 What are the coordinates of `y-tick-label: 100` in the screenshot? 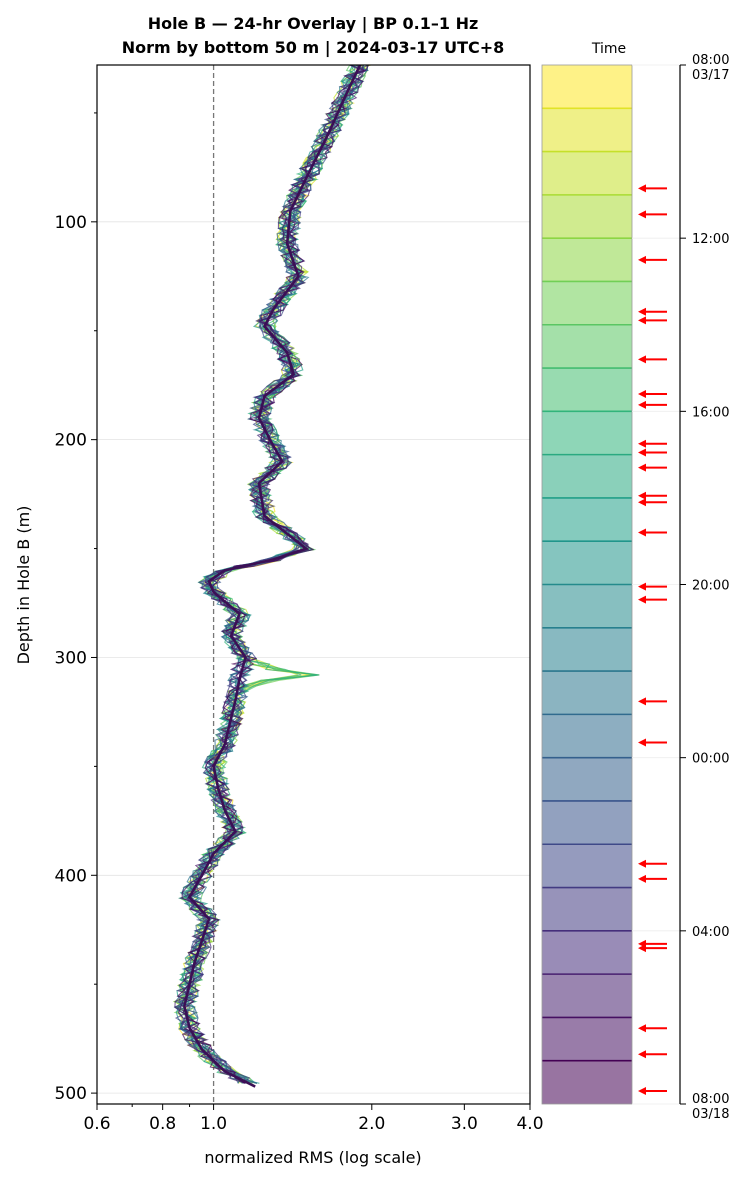 It's located at (71, 223).